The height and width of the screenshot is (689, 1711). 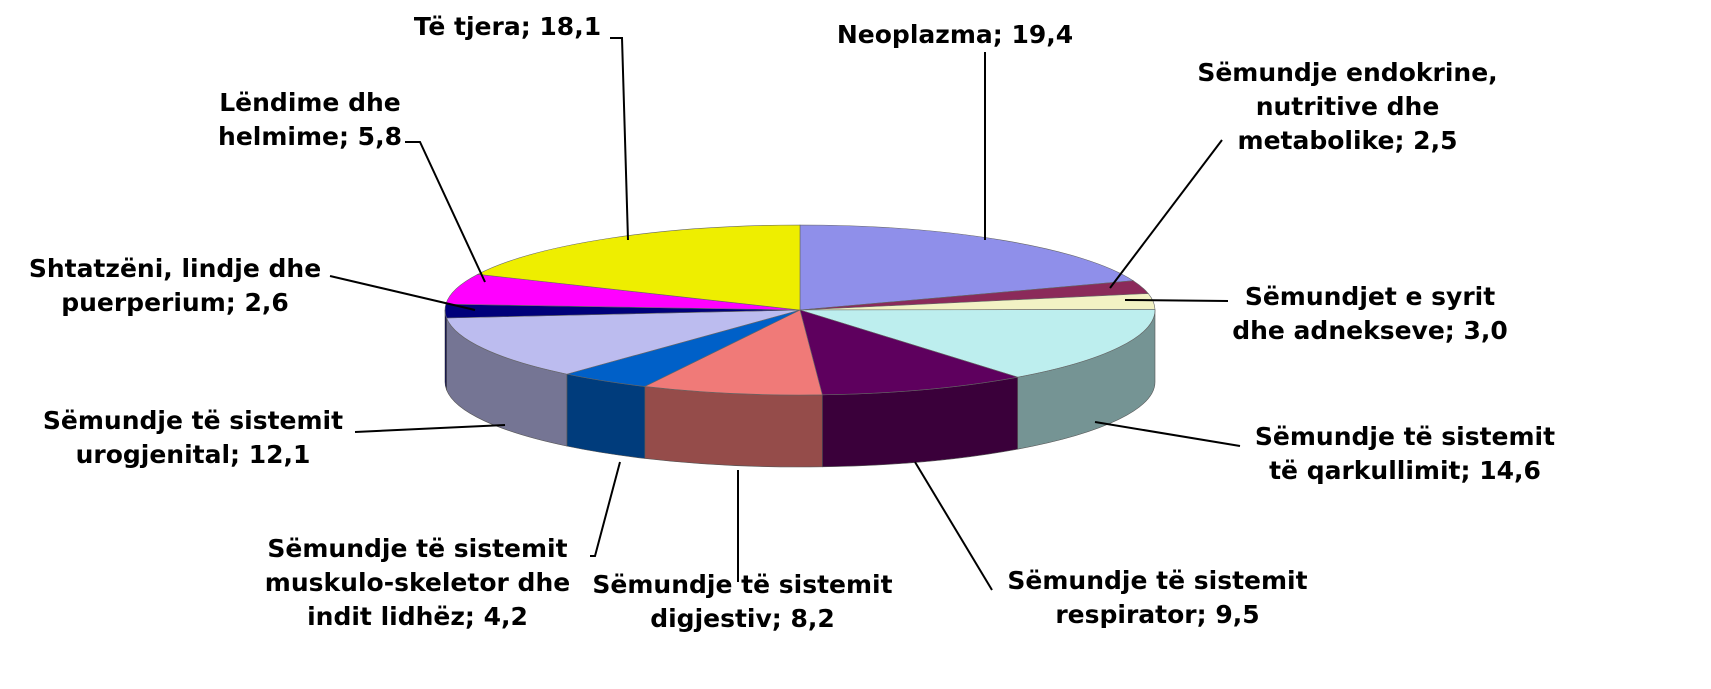 I want to click on data-label: Shtatzëni, lindje dhe puerperium; 2,6, so click(x=175, y=286).